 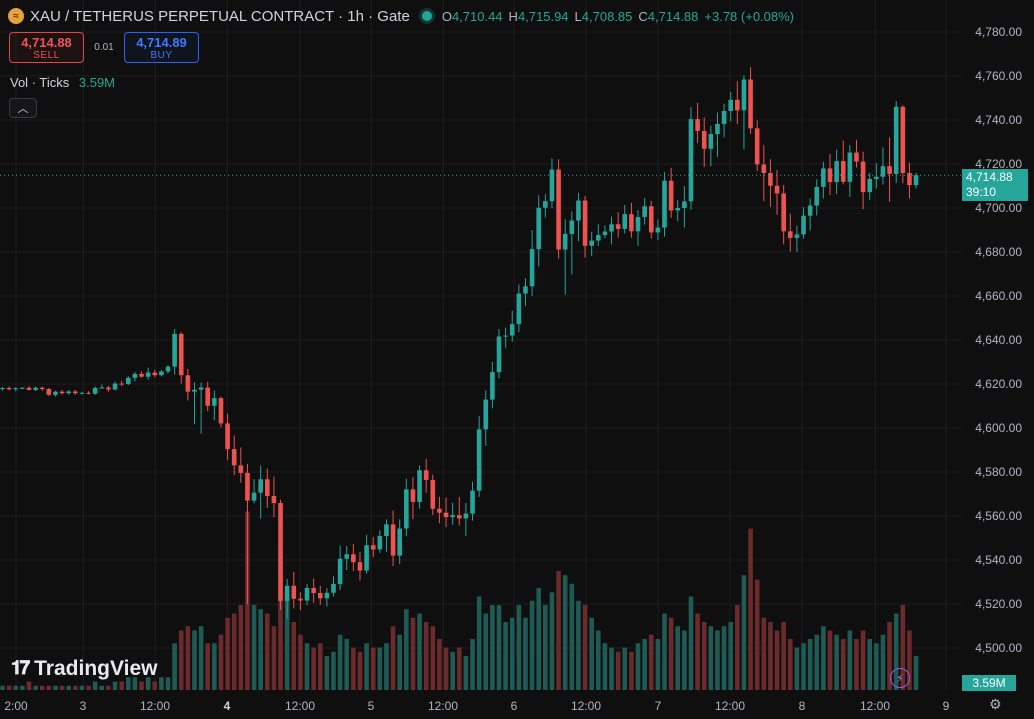 I want to click on price-tick-label: 4,600.00, so click(x=998, y=428).